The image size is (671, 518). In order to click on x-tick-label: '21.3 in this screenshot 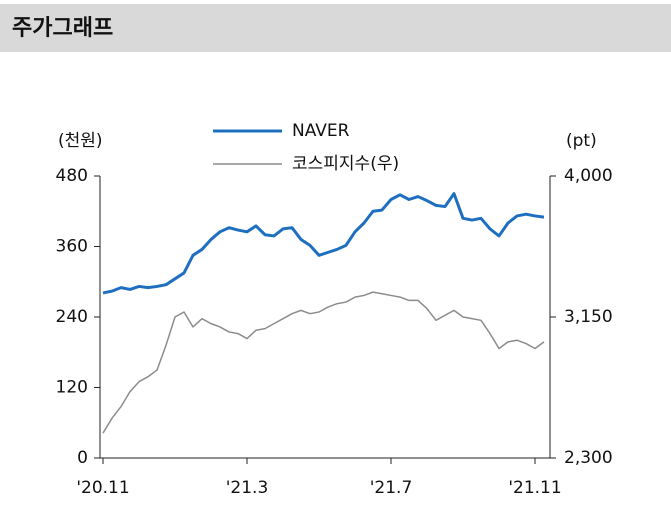, I will do `click(247, 488)`.